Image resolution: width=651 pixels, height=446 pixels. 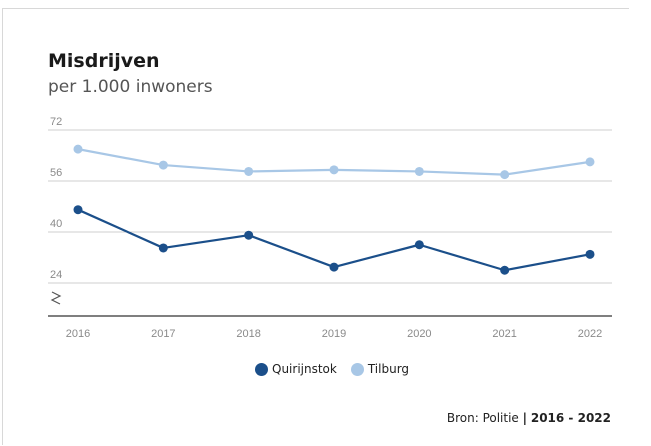 What do you see at coordinates (419, 245) in the screenshot?
I see `data-point-quirijnstok-2020` at bounding box center [419, 245].